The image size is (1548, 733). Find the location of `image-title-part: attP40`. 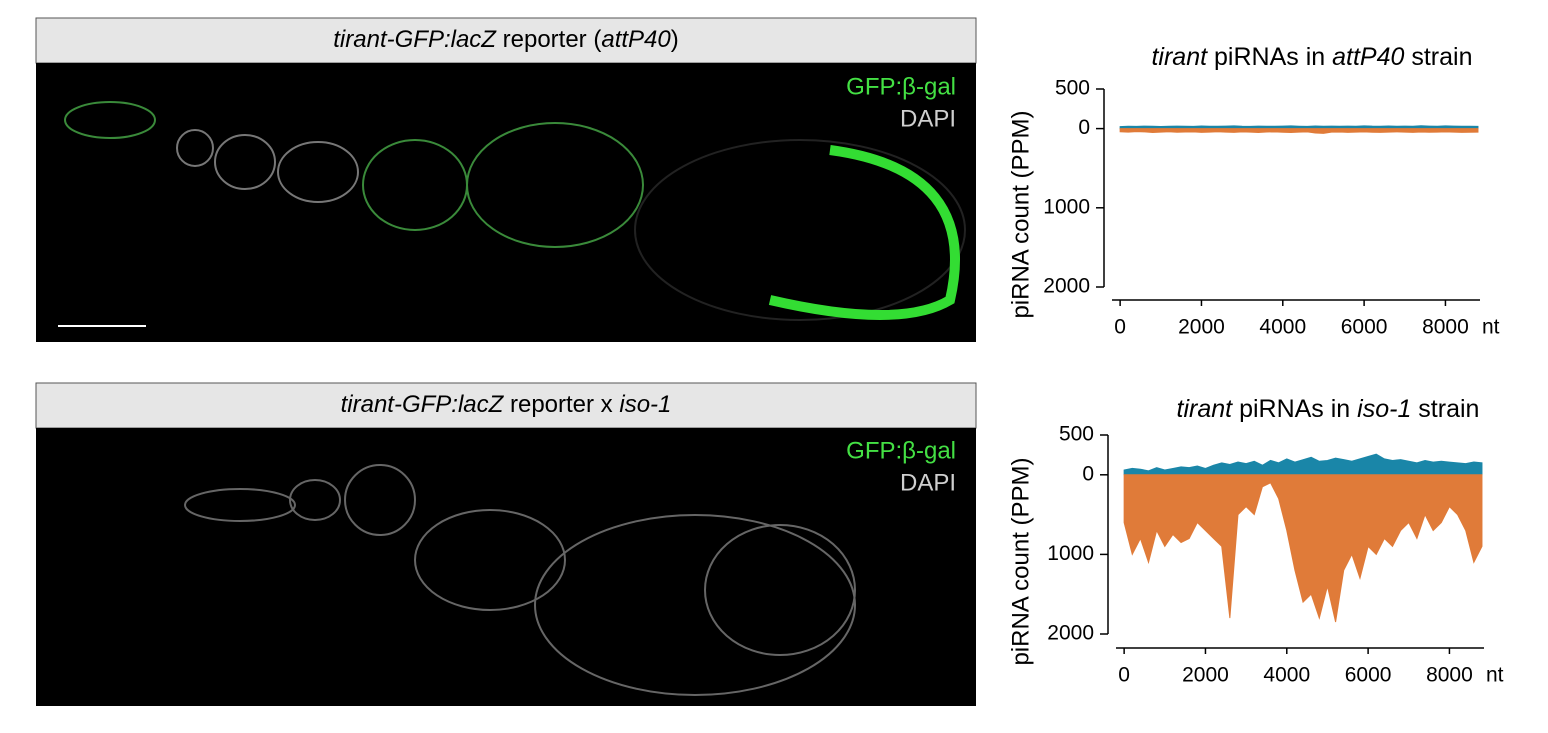

image-title-part: attP40 is located at coordinates (636, 39).